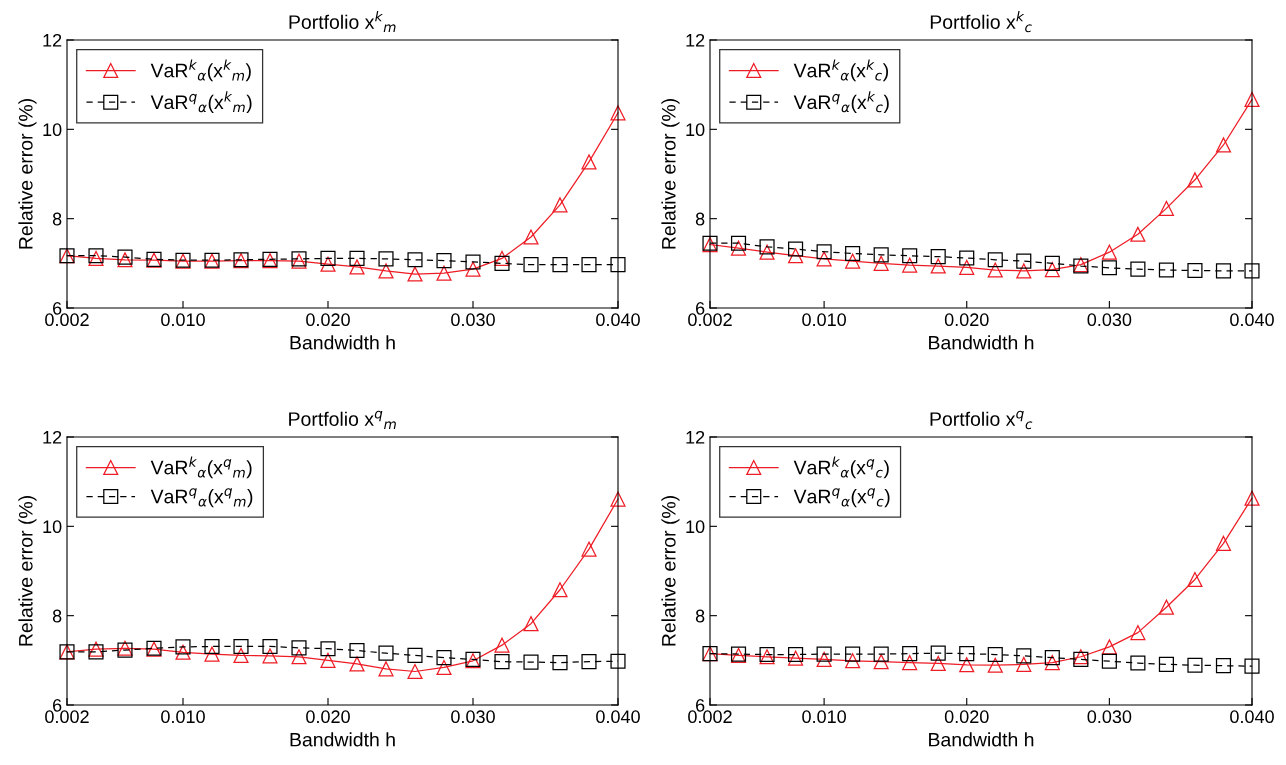 This screenshot has width=1286, height=765. Describe the element at coordinates (200, 70) in the screenshot. I see `legend-label: VaR$^{k}$$_{α}$(x$^{k}$$_{m}$)` at that location.